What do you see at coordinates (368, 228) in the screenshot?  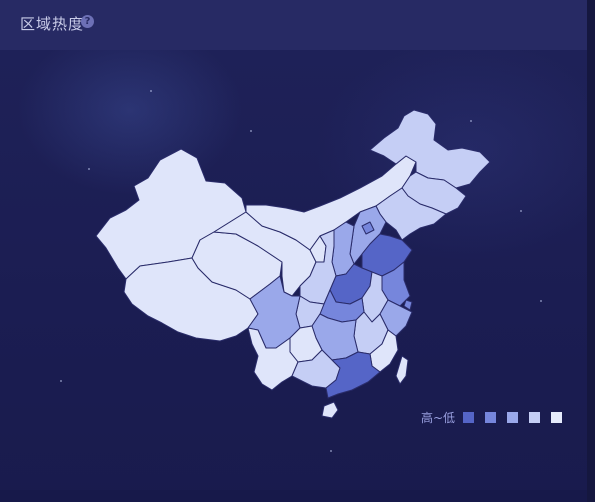 I see `province-beijing` at bounding box center [368, 228].